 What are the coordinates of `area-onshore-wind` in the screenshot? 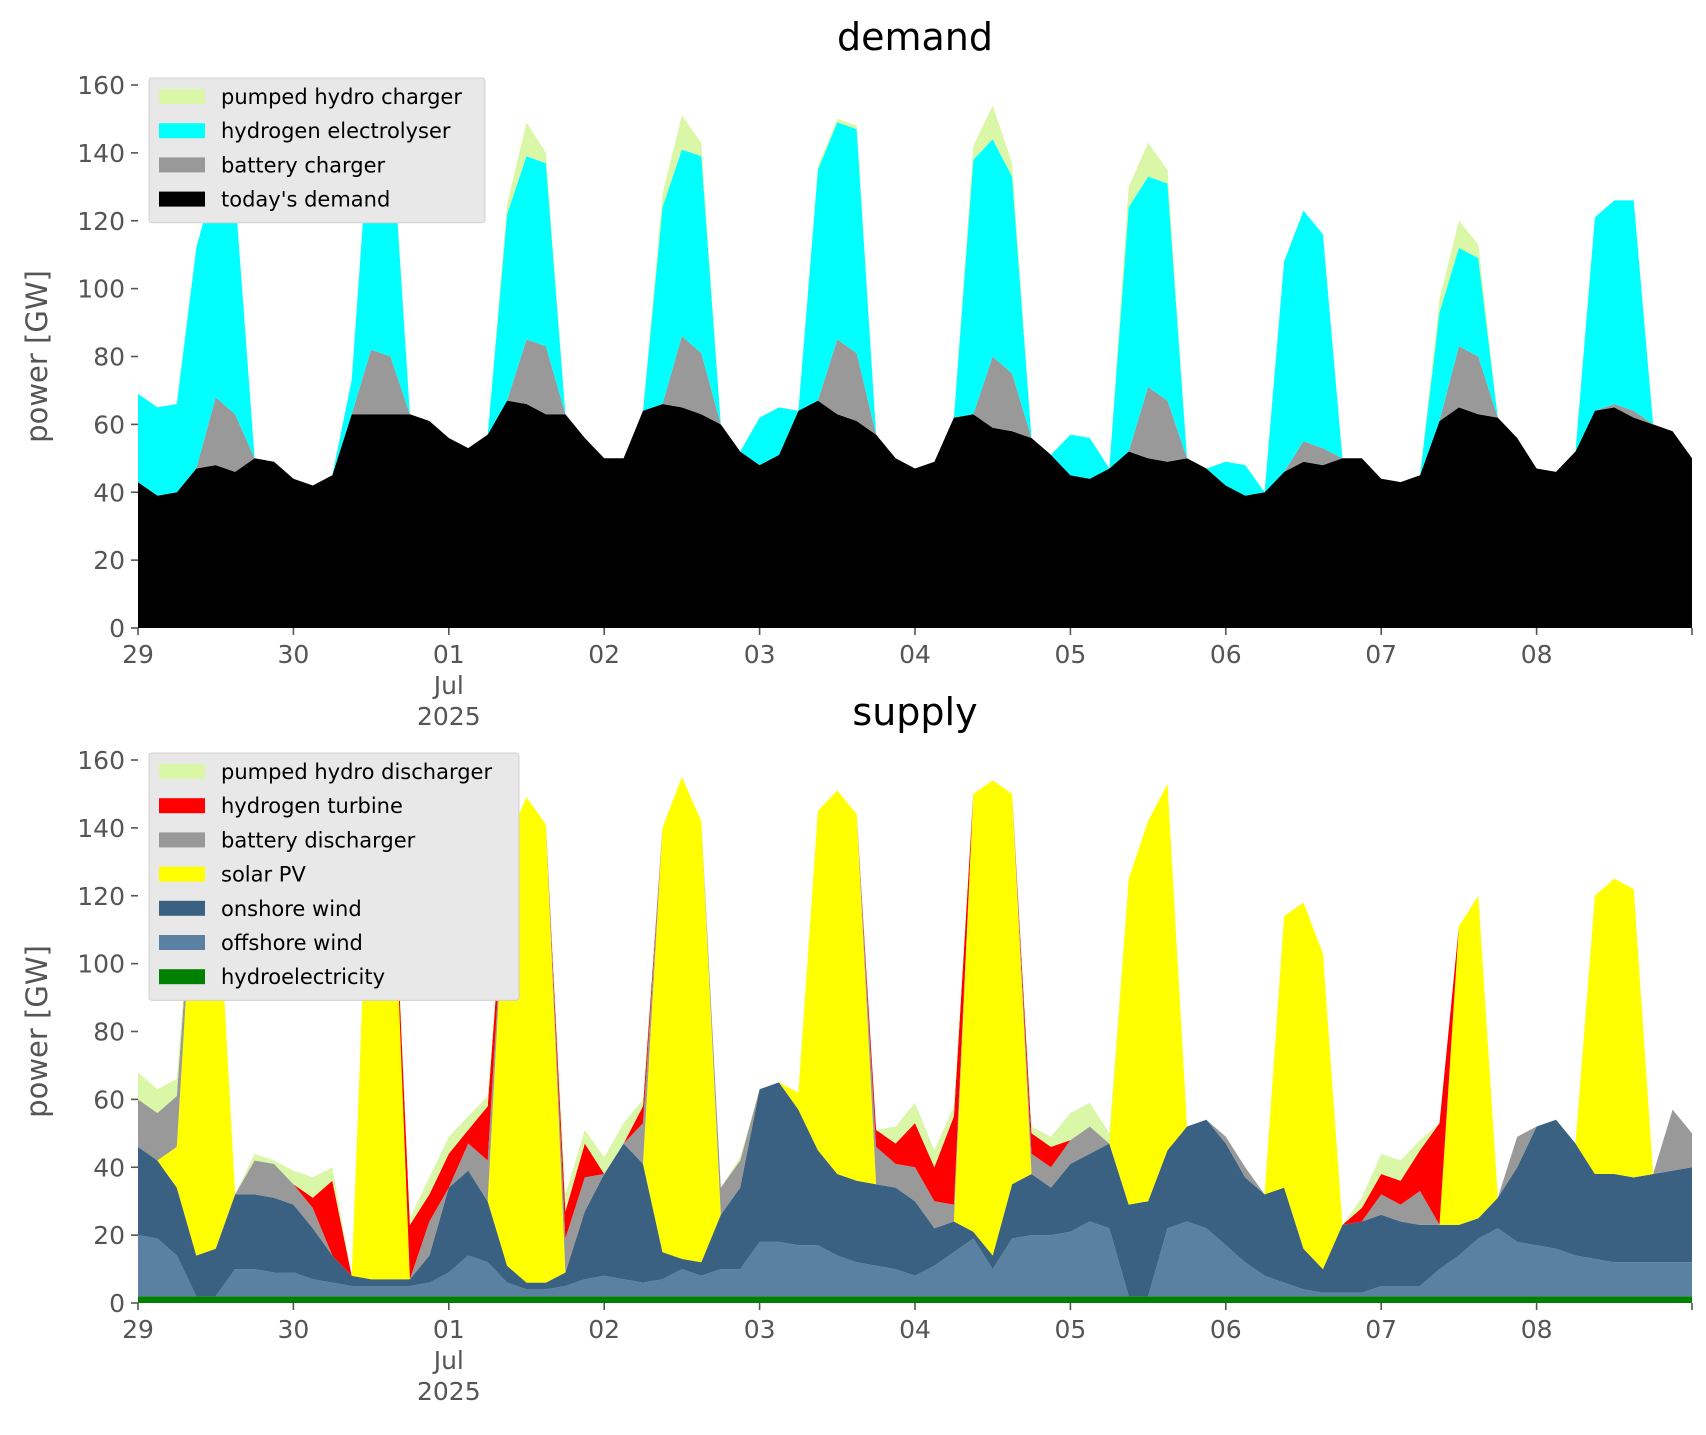 It's located at (915, 1189).